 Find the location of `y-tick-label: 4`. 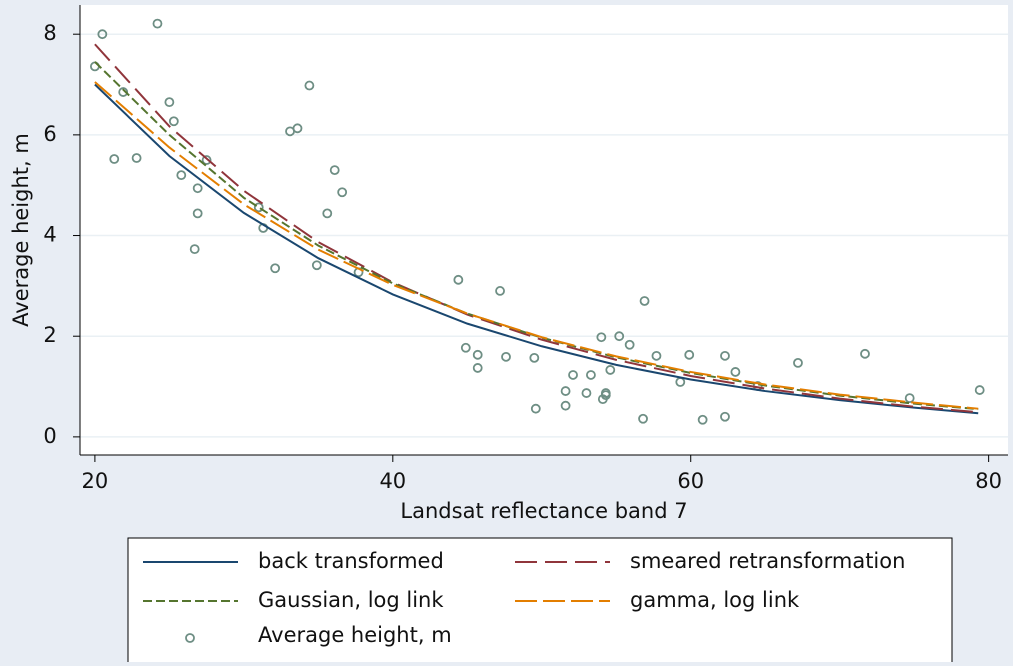

y-tick-label: 4 is located at coordinates (49, 235).